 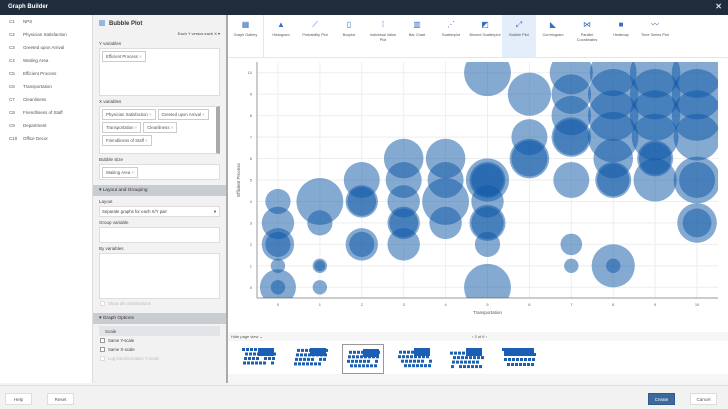 I want to click on variable-chip: Cleanliness, so click(x=160, y=127).